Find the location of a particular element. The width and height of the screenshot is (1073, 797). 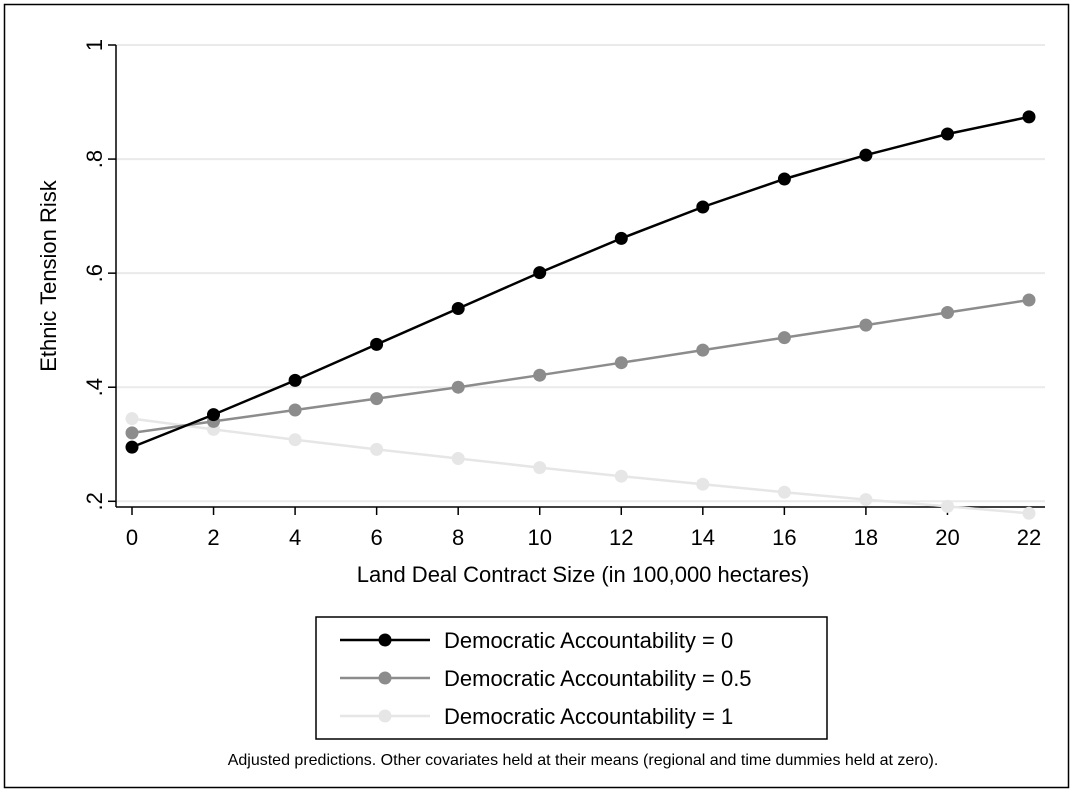

y-tick-label: .6 is located at coordinates (94, 273).